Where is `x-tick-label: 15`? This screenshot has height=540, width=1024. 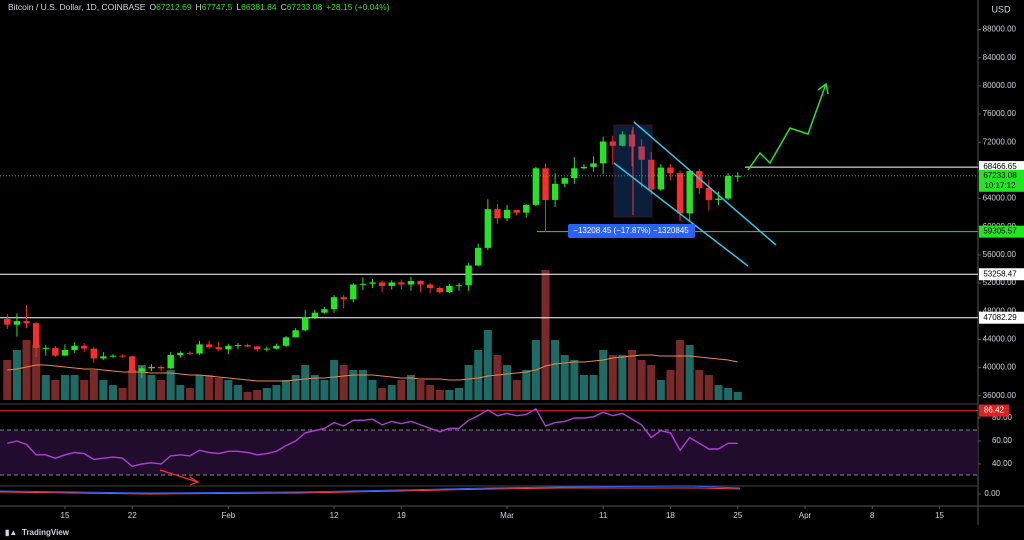
x-tick-label: 15 is located at coordinates (939, 515).